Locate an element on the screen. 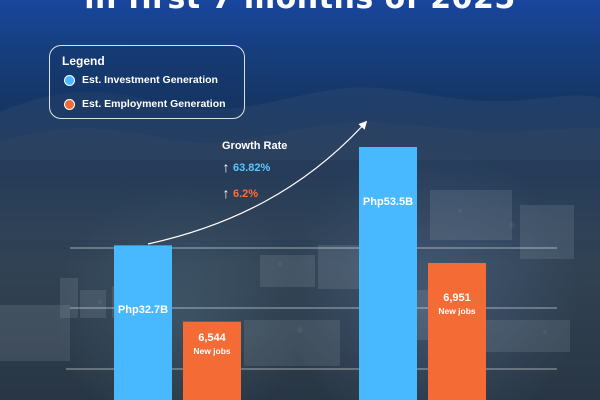  employment-growth-value: 6.2% is located at coordinates (246, 193).